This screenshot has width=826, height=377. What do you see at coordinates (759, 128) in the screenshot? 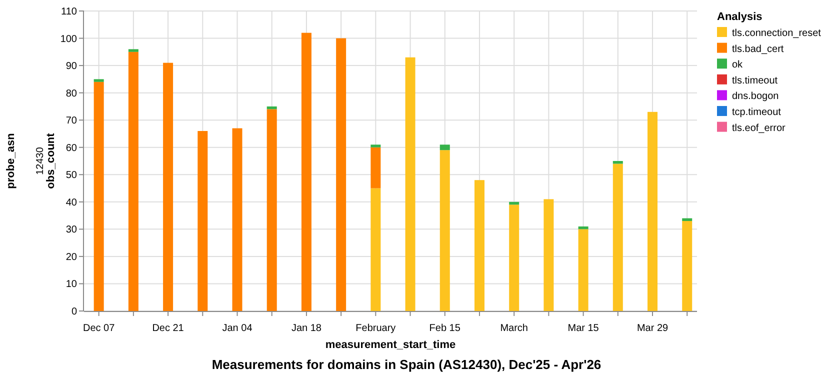
I see `legend-label: tls.eof_error` at bounding box center [759, 128].